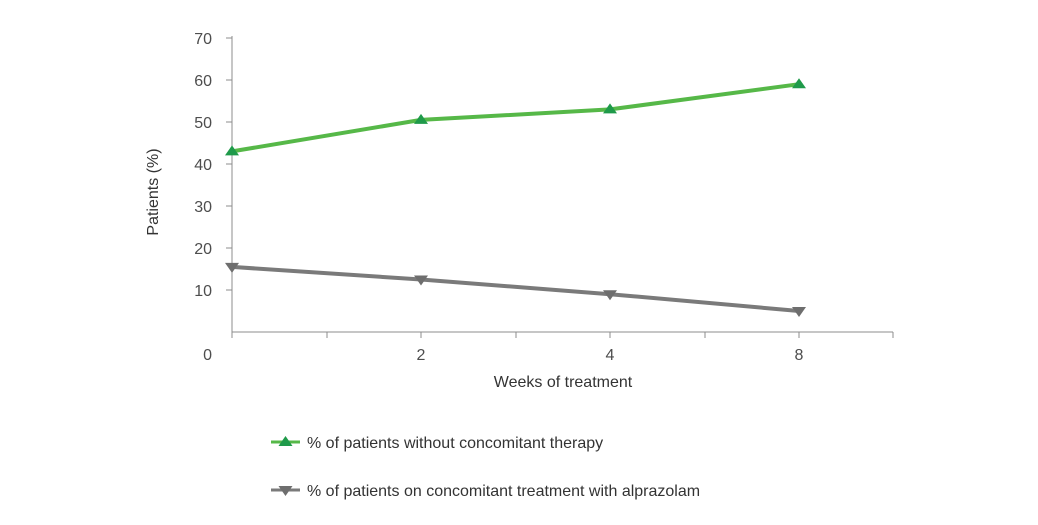  Describe the element at coordinates (213, 197) in the screenshot. I see `y-ticks: 0 10 20 30 40 50 60 70` at that location.